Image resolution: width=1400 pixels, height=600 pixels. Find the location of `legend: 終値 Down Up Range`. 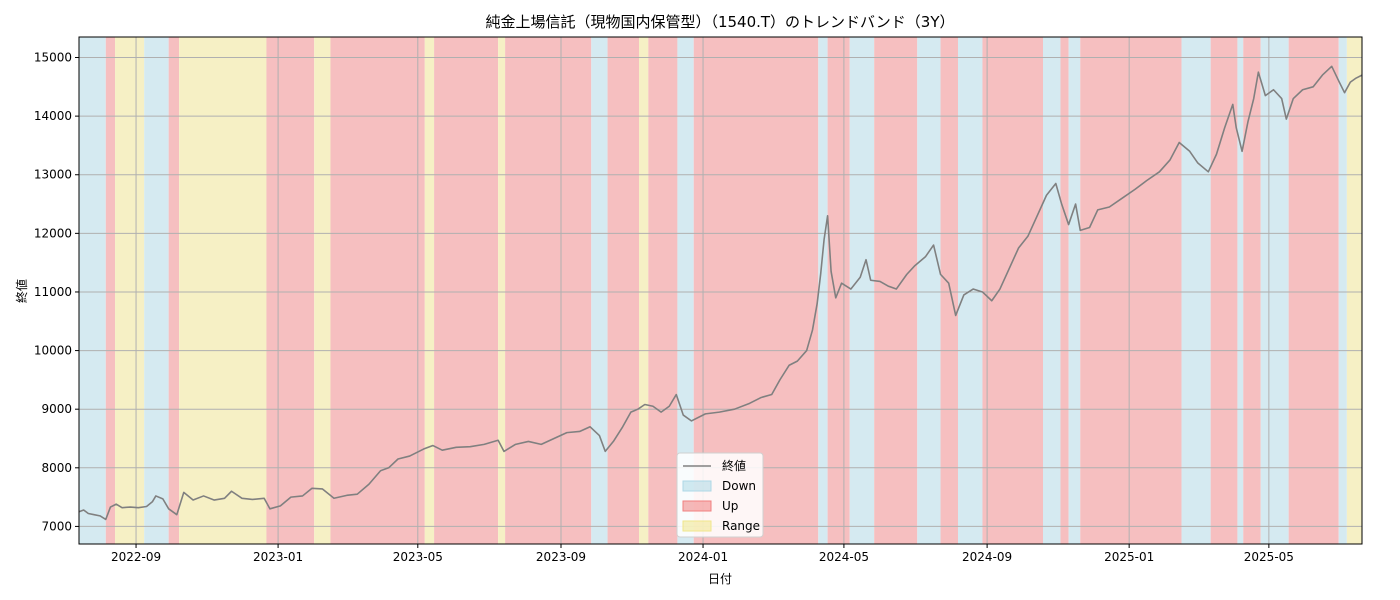

legend: 終値 Down Up Range is located at coordinates (720, 495).